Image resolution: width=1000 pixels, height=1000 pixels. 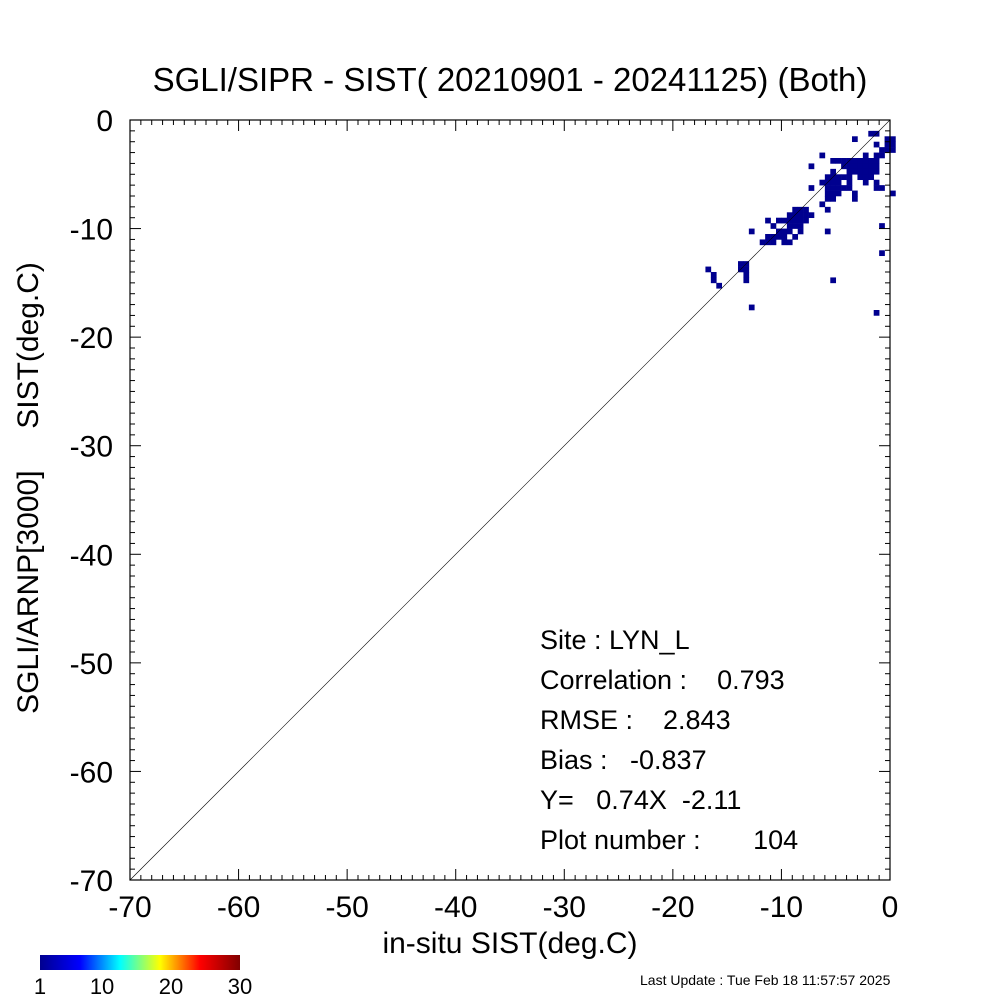 I want to click on x-tick-label: -30, so click(x=564, y=907).